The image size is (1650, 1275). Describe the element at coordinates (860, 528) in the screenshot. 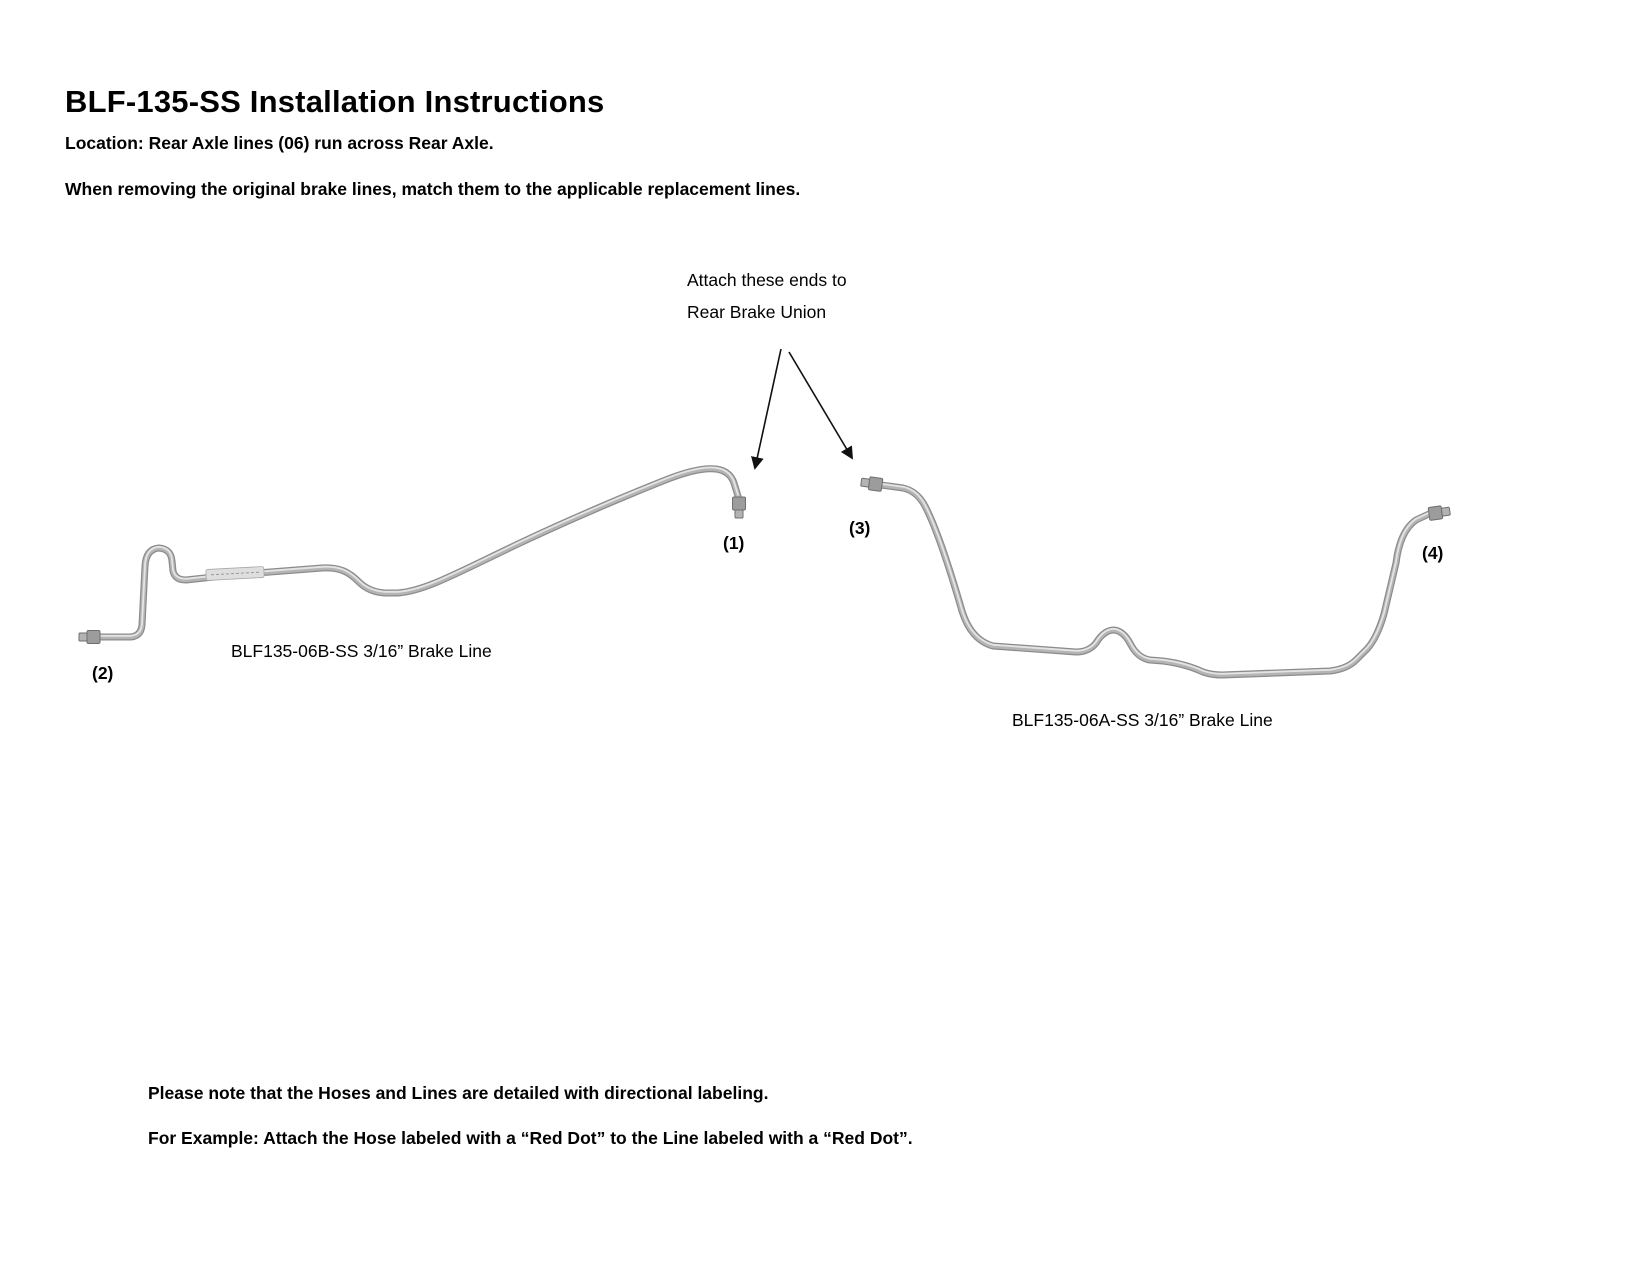

I see `end-marker-3: (3)` at that location.